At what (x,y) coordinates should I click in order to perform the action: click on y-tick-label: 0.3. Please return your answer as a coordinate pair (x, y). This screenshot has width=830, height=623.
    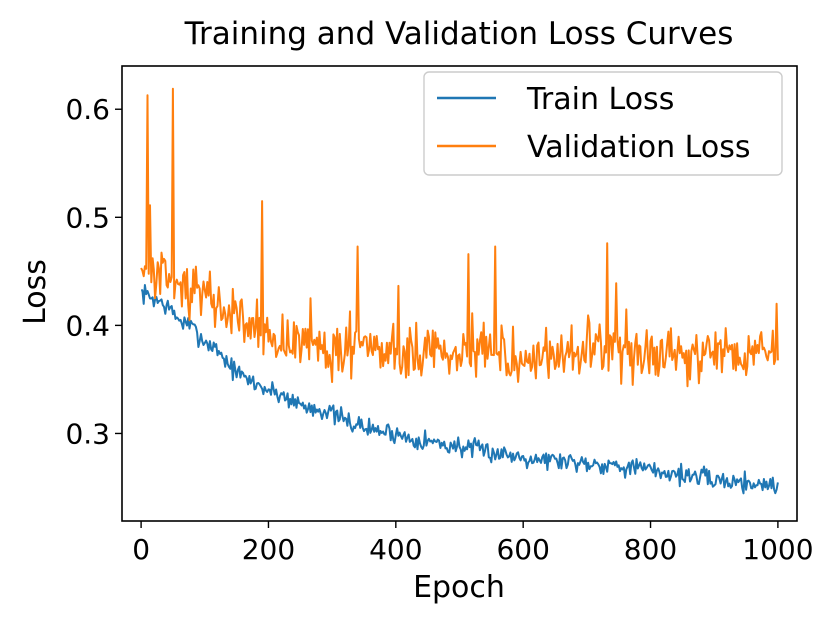
    Looking at the image, I should click on (87, 433).